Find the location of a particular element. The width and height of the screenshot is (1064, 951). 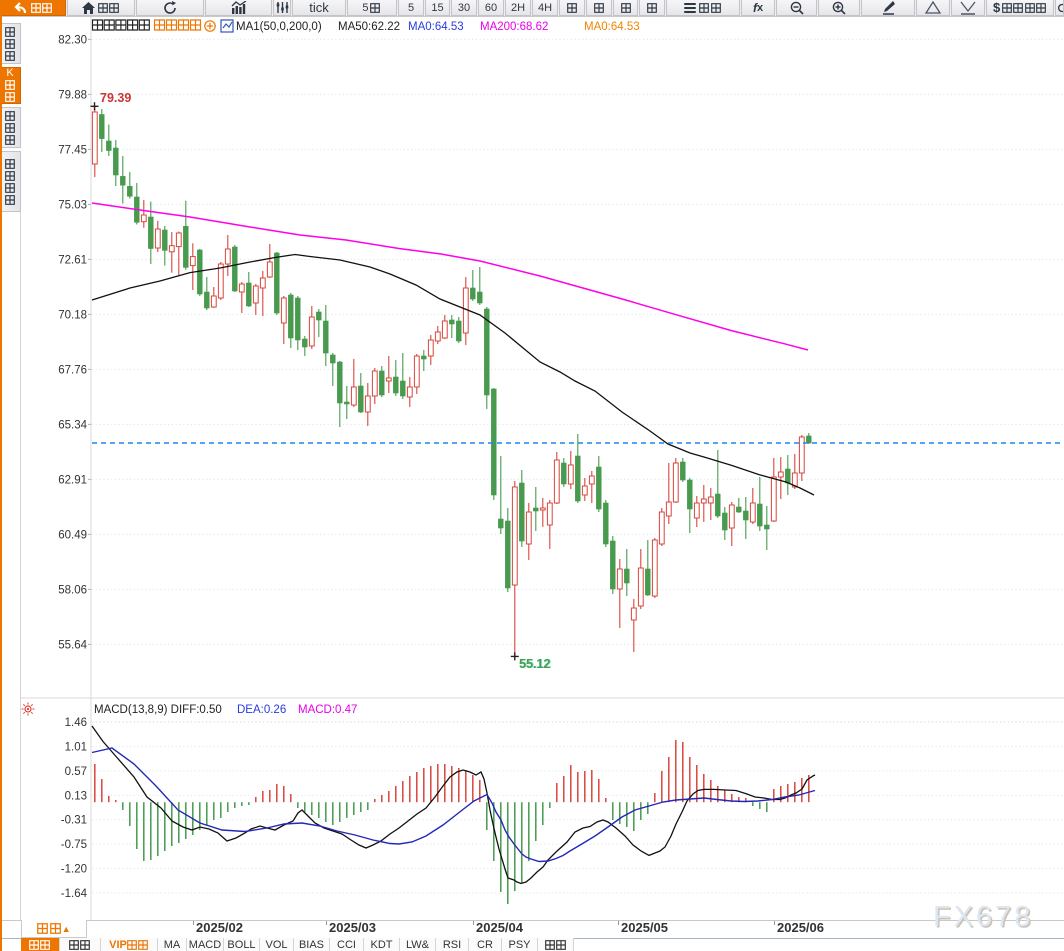

svg-text: -1.20 is located at coordinates (74, 870).